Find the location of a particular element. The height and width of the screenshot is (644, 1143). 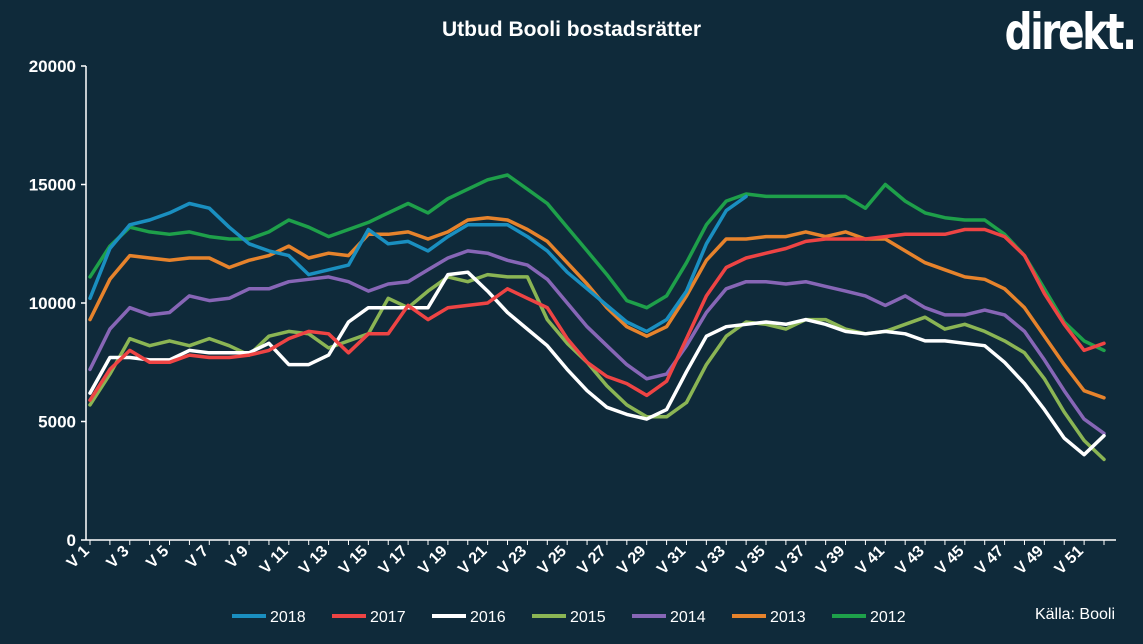

x-tick-label: V 7 is located at coordinates (197, 557).